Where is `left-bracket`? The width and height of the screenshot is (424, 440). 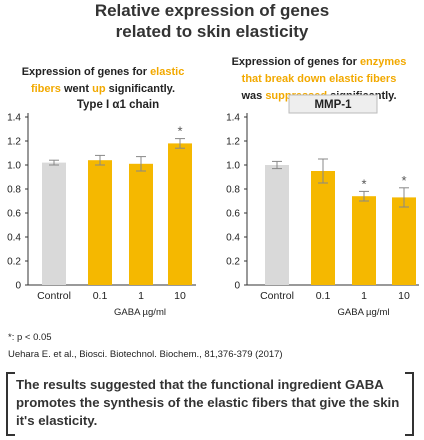 left-bracket is located at coordinates (10, 404).